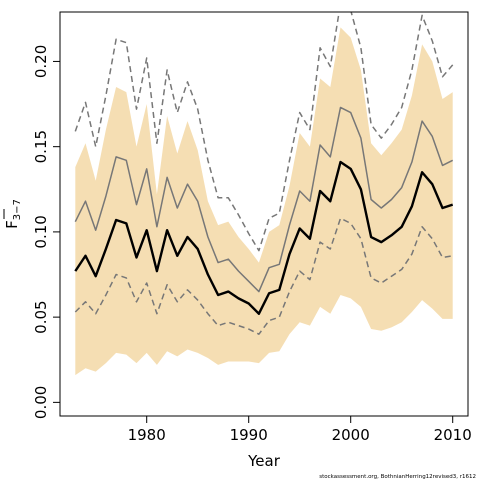  I want to click on y-tick-label: 0.00, so click(41, 402).